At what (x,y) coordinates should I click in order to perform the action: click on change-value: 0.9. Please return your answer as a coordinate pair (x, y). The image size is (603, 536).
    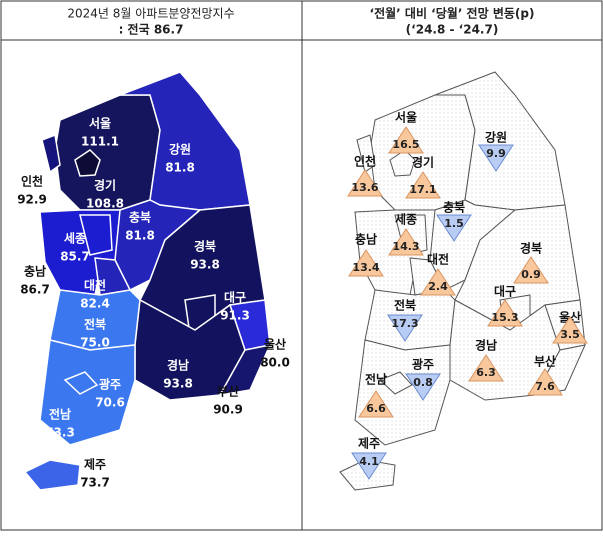
    Looking at the image, I should click on (531, 274).